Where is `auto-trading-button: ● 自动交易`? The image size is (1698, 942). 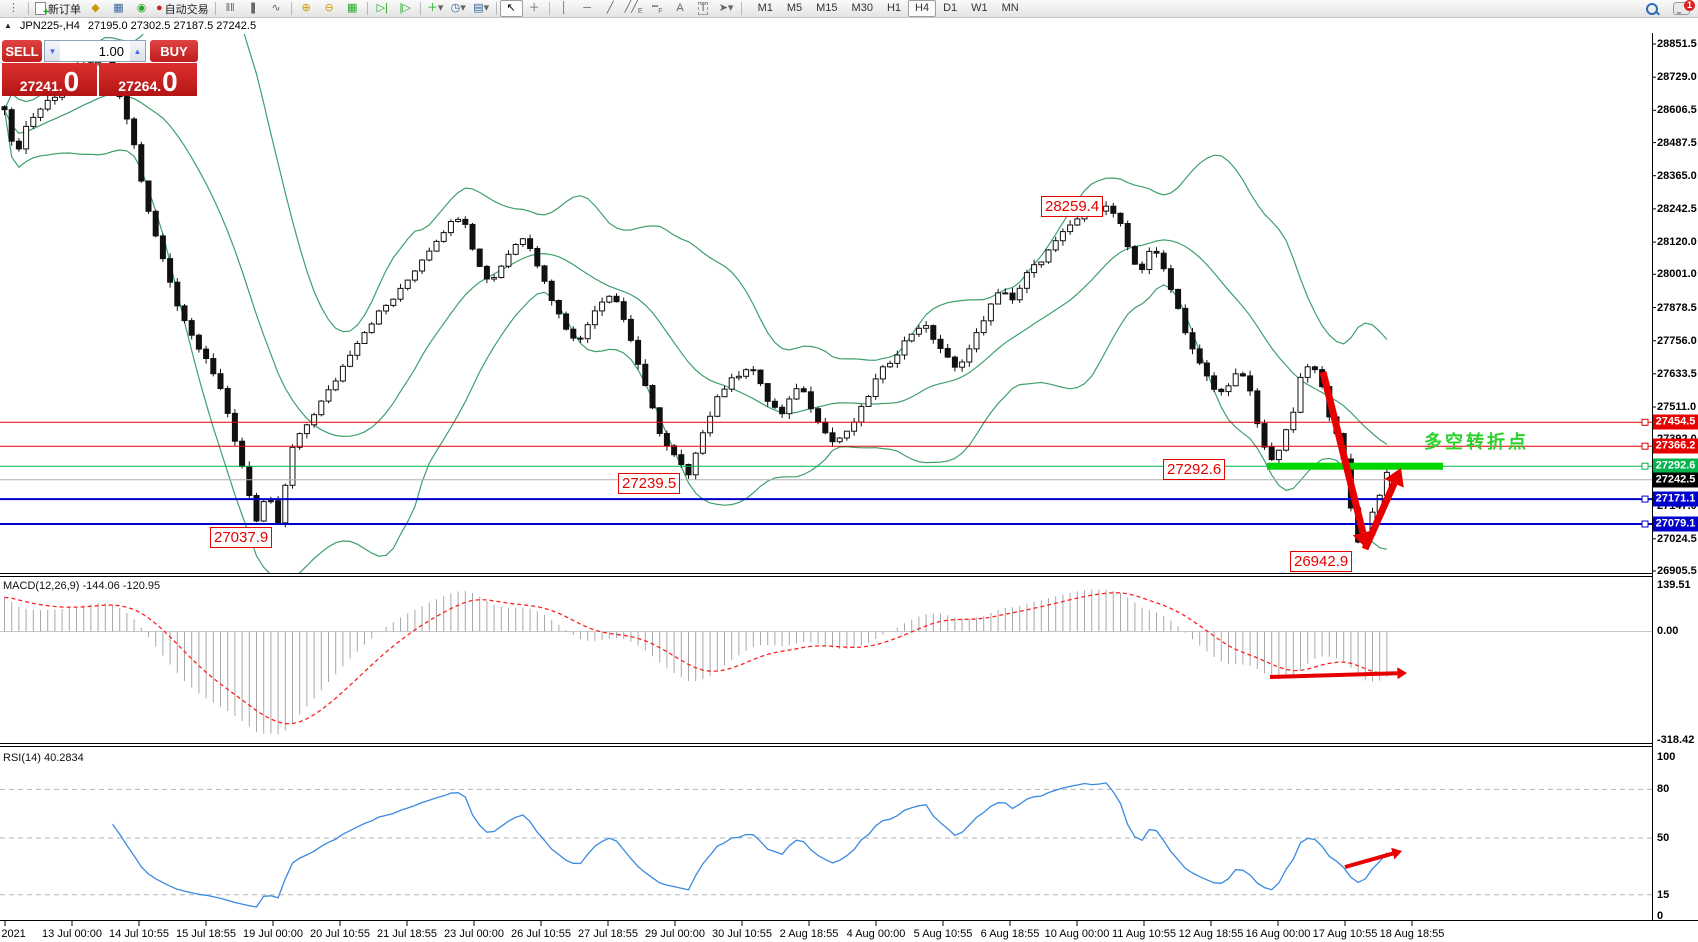
auto-trading-button: ● 自动交易 is located at coordinates (182, 8).